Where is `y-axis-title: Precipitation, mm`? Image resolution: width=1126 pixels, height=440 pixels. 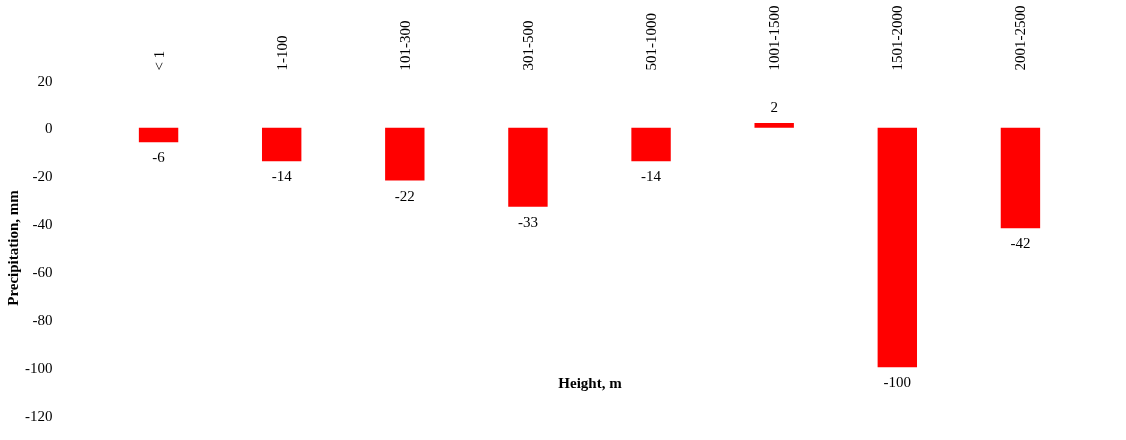
y-axis-title: Precipitation, mm is located at coordinates (13, 247).